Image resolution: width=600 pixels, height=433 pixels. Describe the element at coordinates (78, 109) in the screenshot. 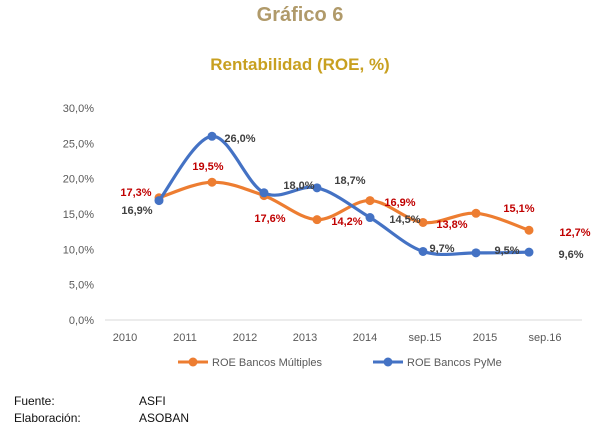

I see `y-tick-label: 30,0%` at that location.